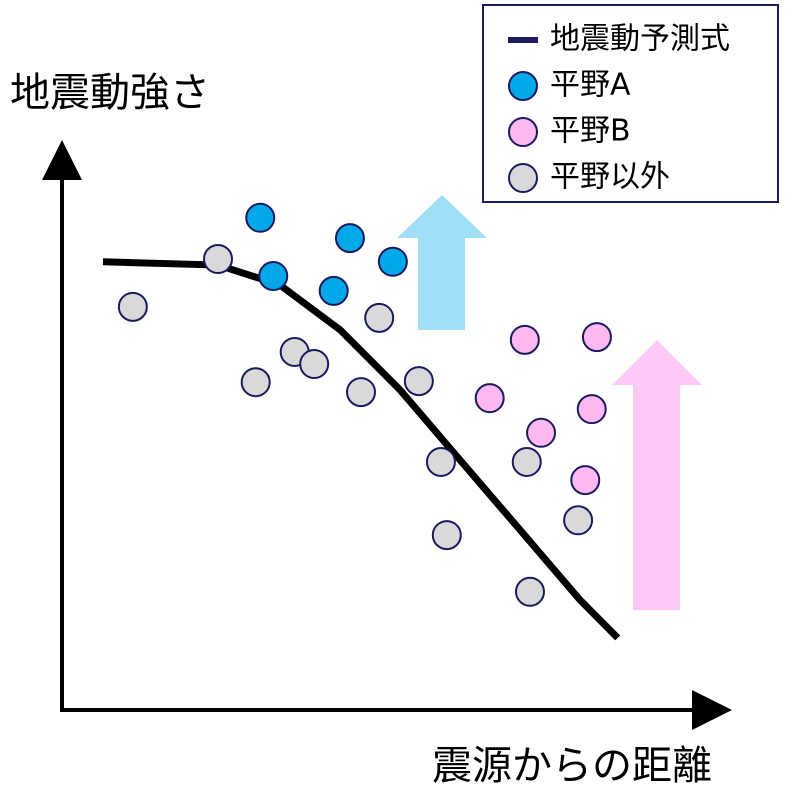  What do you see at coordinates (572, 766) in the screenshot?
I see `x-axis-label: 震源からの距離` at bounding box center [572, 766].